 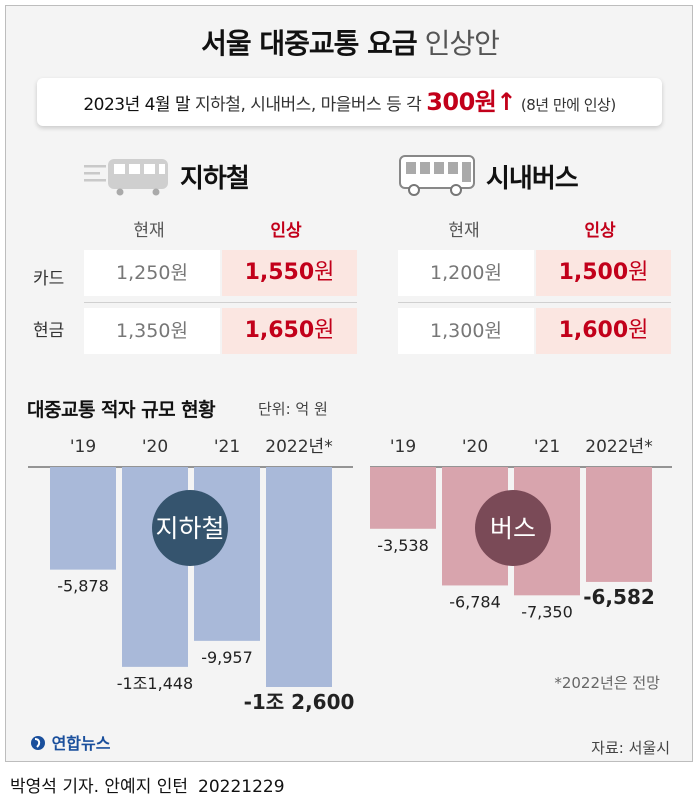 I want to click on bus-section-title: 시내버스, so click(x=532, y=179).